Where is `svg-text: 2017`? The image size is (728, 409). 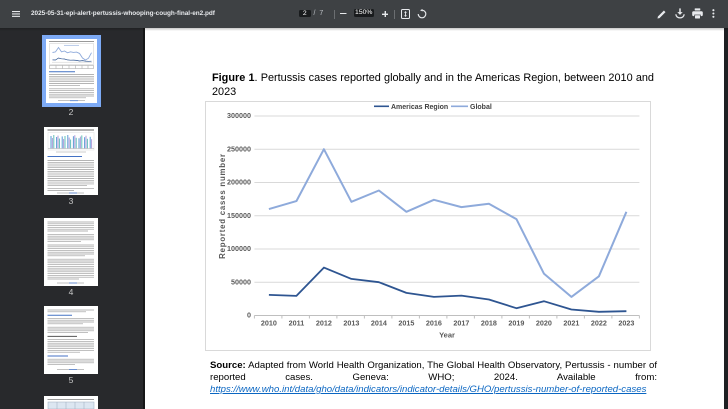 svg-text: 2017 is located at coordinates (461, 323).